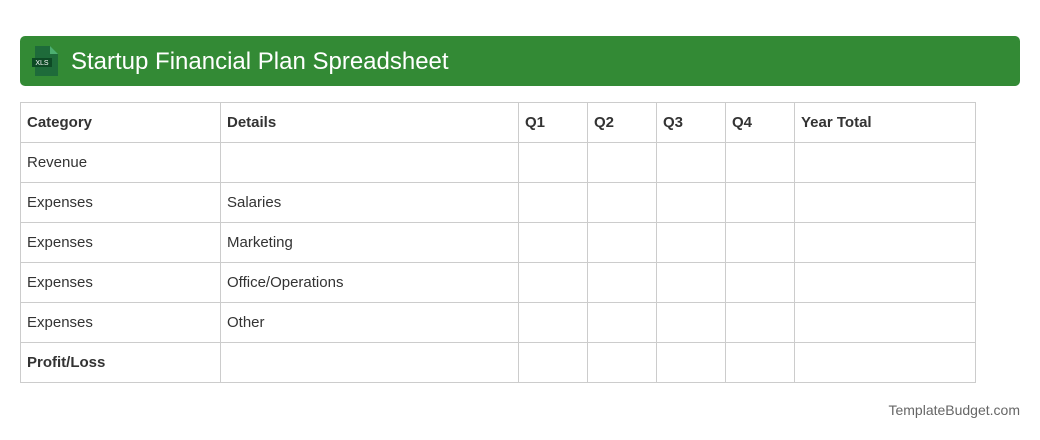 Image resolution: width=1040 pixels, height=440 pixels. What do you see at coordinates (120, 122) in the screenshot?
I see `column-header: Category` at bounding box center [120, 122].